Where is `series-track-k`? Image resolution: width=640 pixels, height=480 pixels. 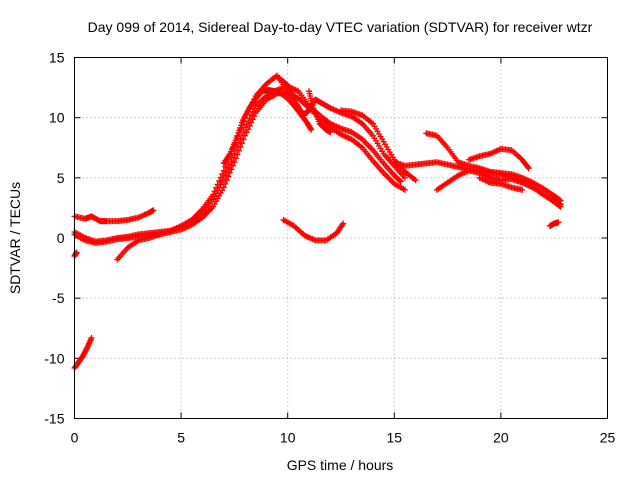
series-track-k is located at coordinates (498, 188).